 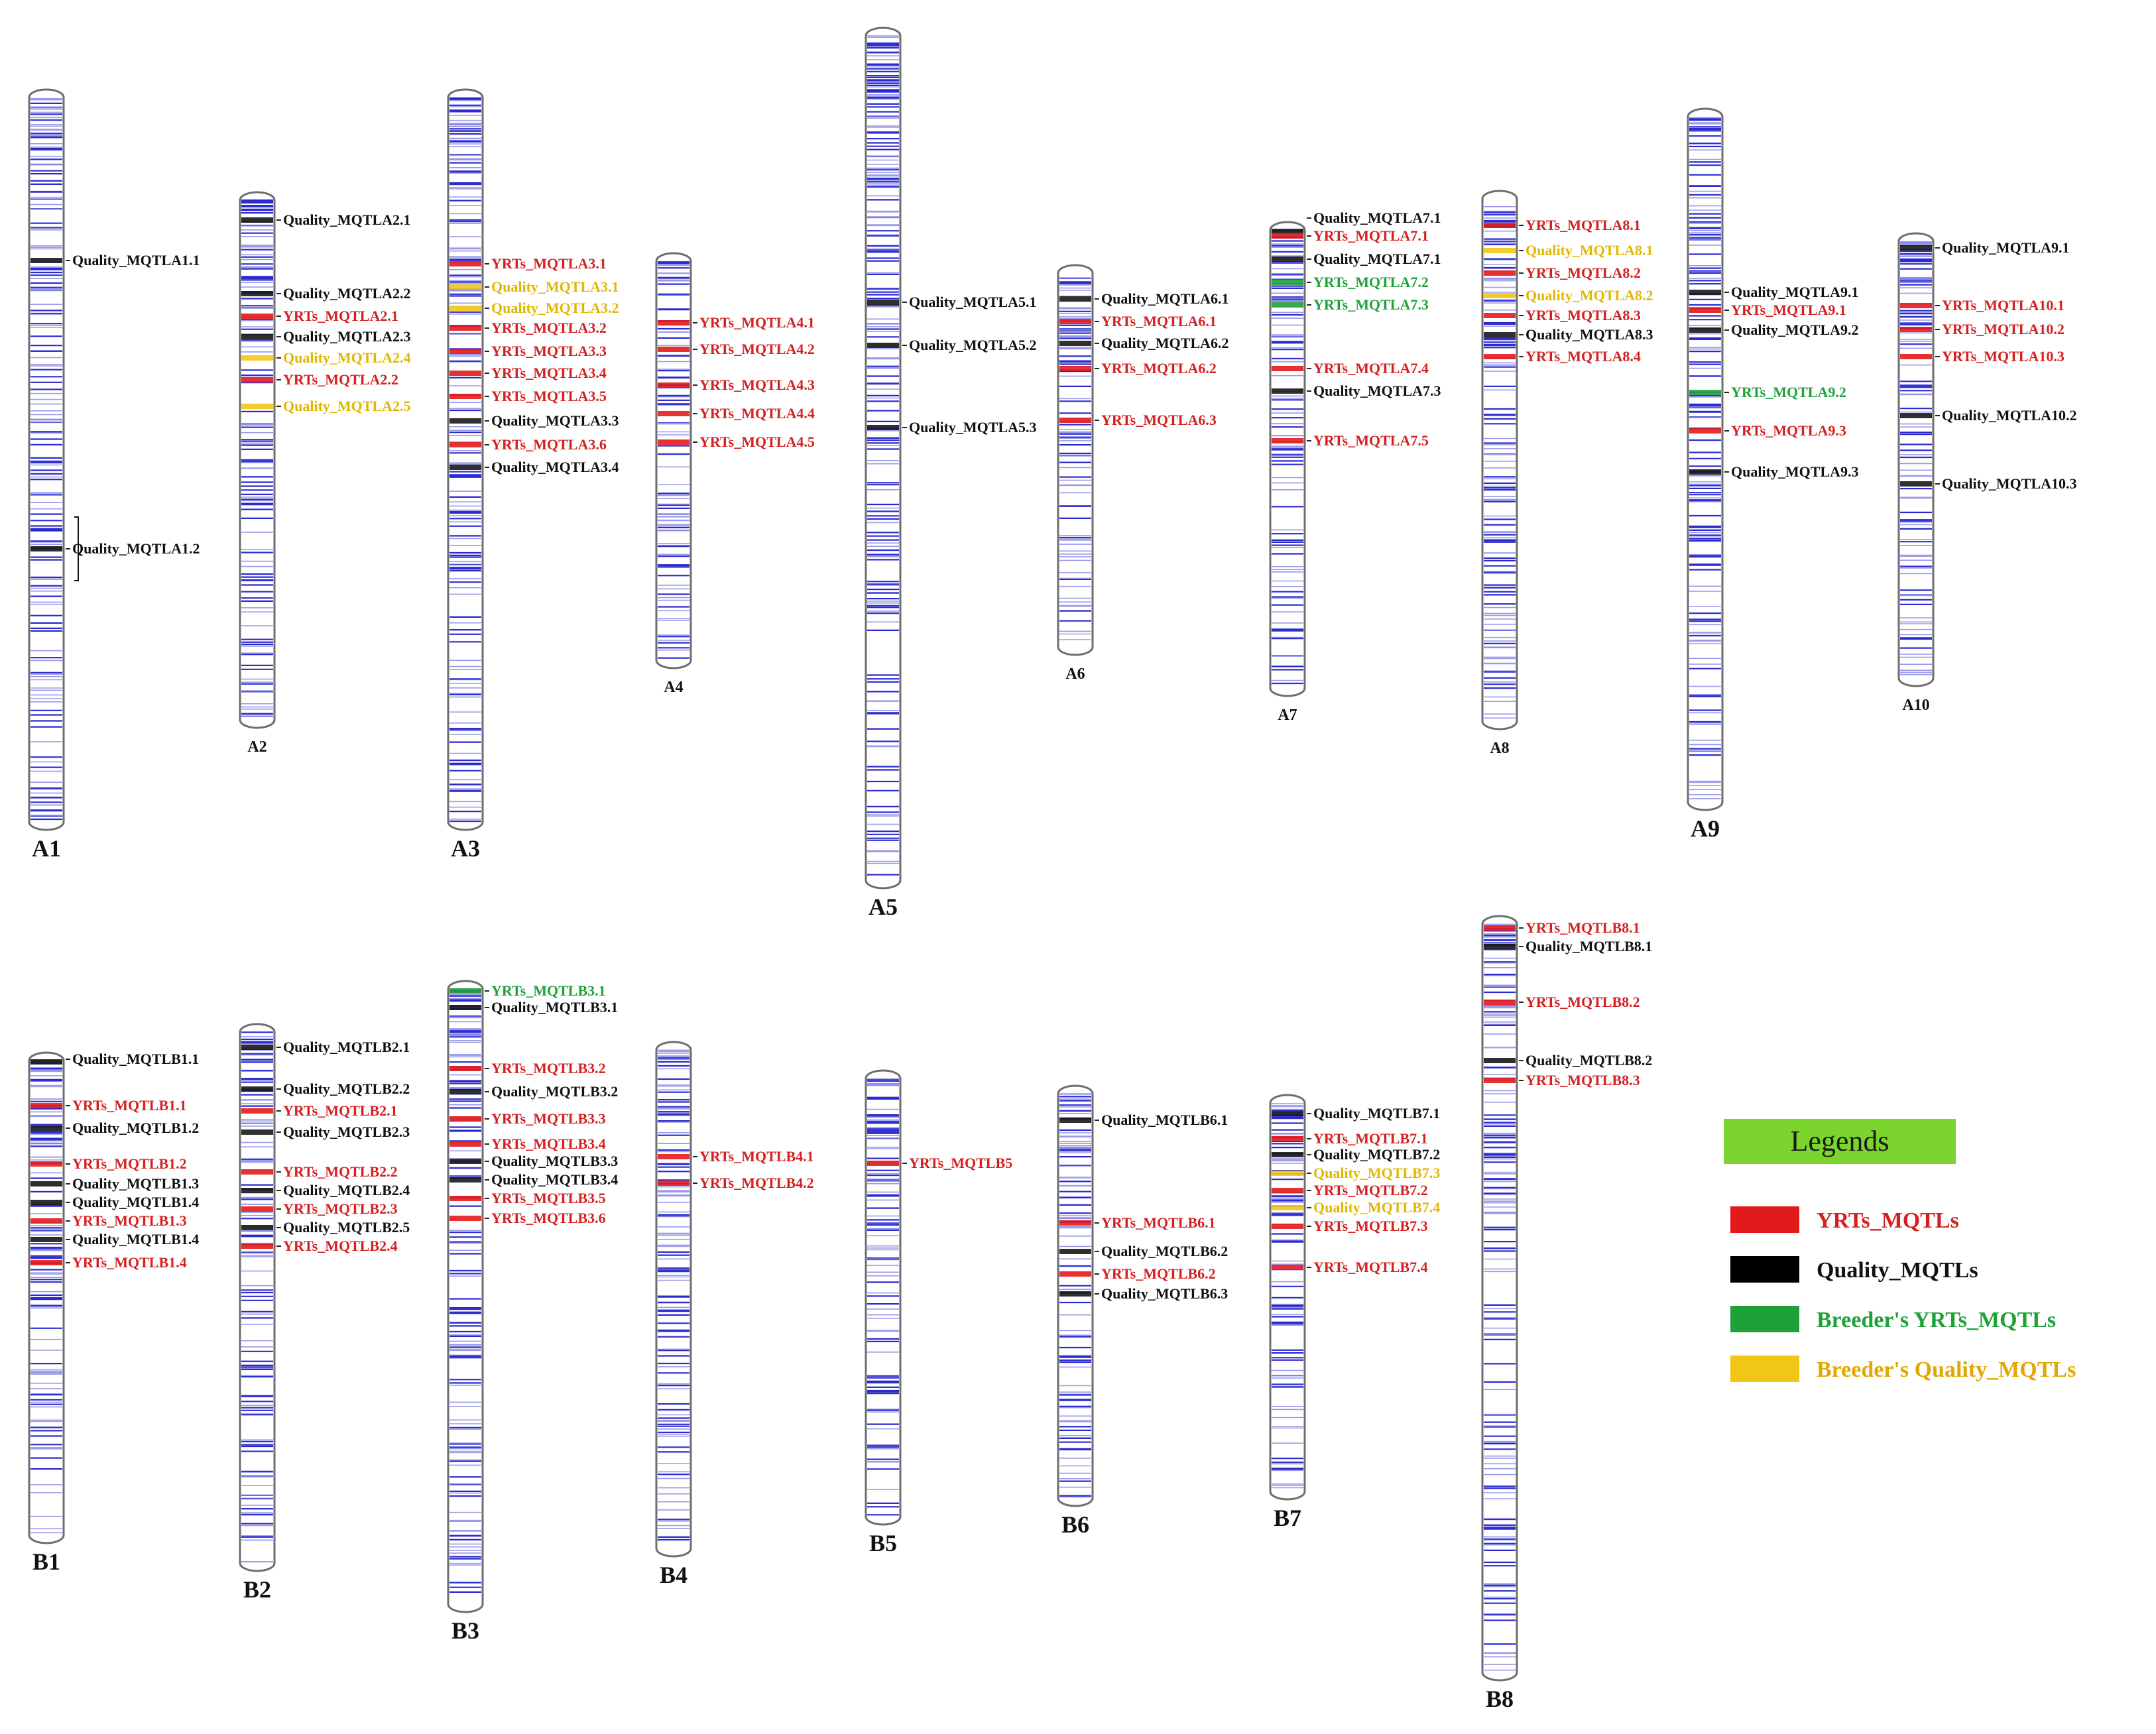 I want to click on qtl-label: Quality_MQTLA8.3, so click(x=1589, y=334).